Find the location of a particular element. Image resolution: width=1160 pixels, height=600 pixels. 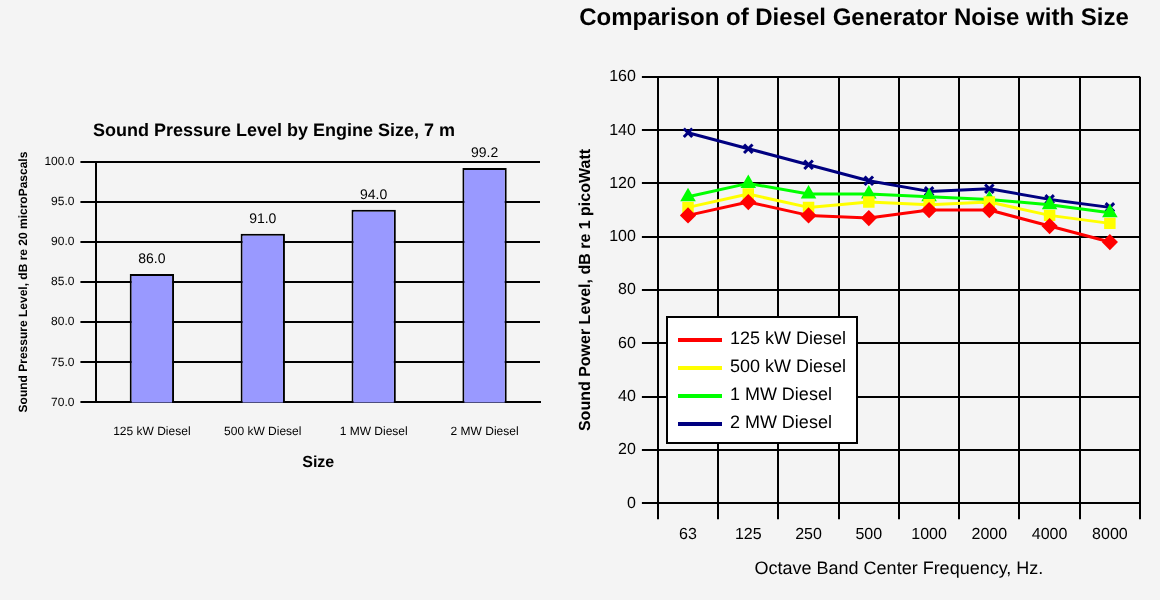

x-tick-label: 125 is located at coordinates (748, 534).